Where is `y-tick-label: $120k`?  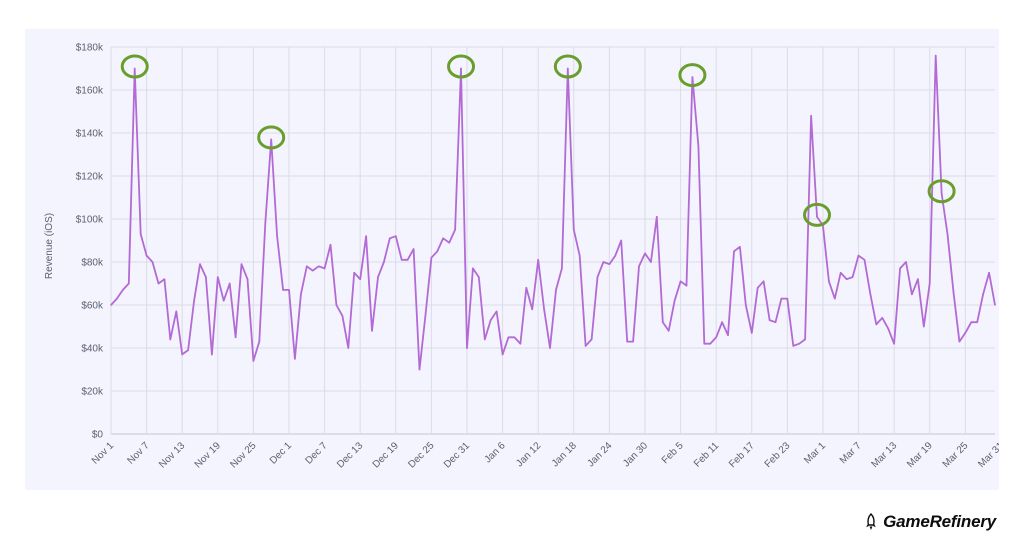 y-tick-label: $120k is located at coordinates (90, 177).